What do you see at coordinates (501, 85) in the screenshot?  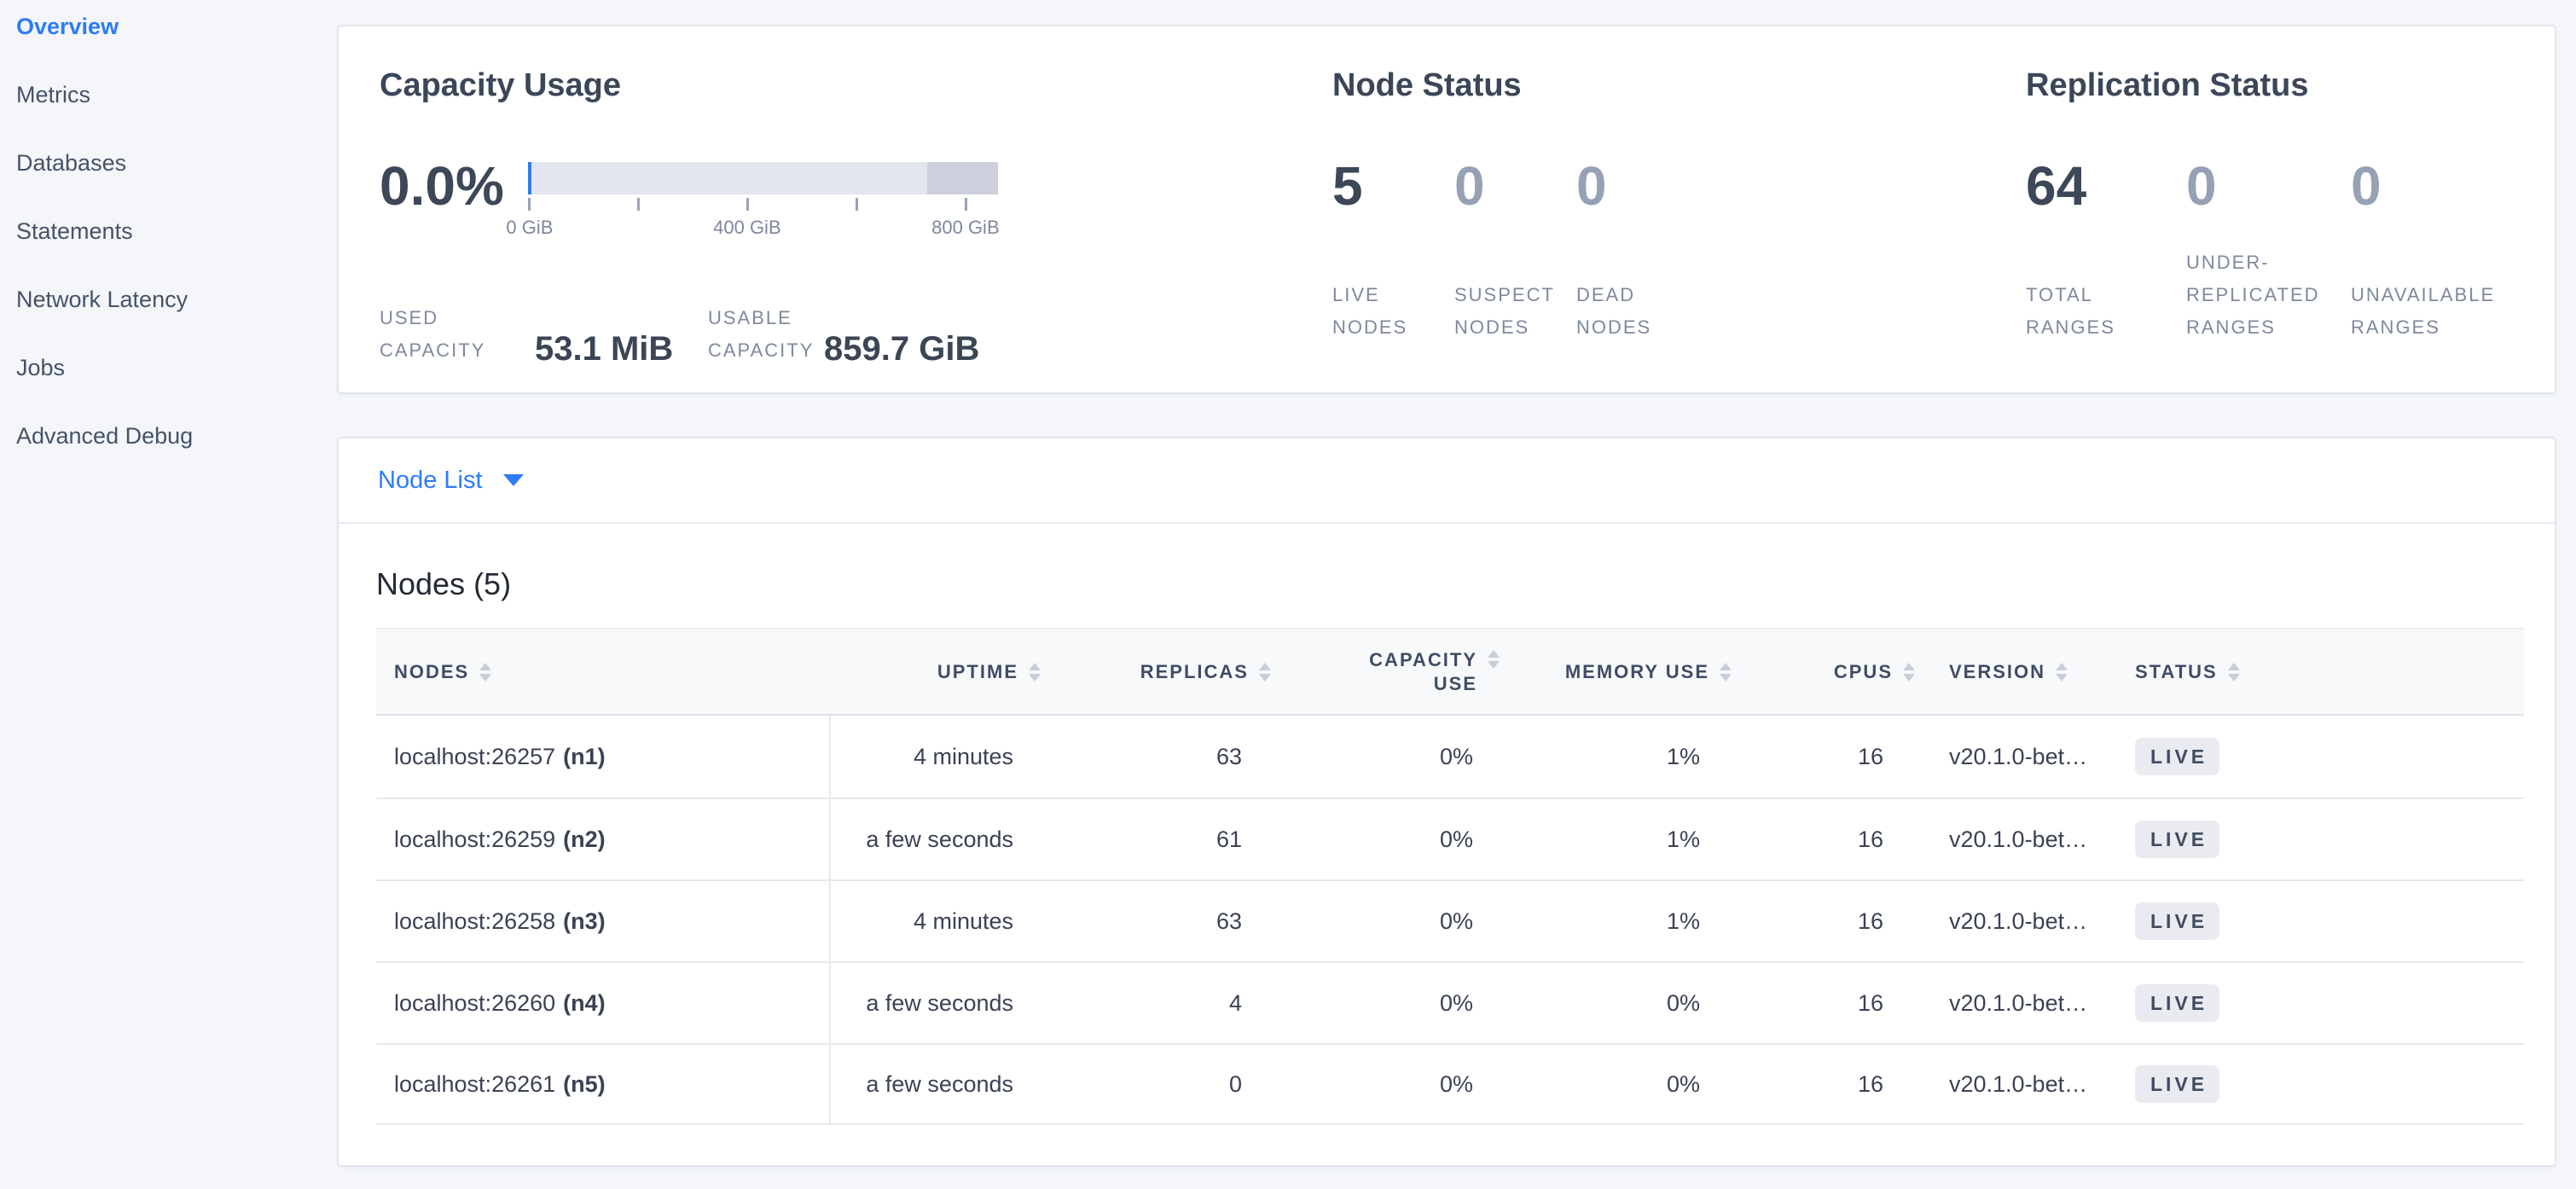 I see `capacity-usage-title: Capacity Usage` at bounding box center [501, 85].